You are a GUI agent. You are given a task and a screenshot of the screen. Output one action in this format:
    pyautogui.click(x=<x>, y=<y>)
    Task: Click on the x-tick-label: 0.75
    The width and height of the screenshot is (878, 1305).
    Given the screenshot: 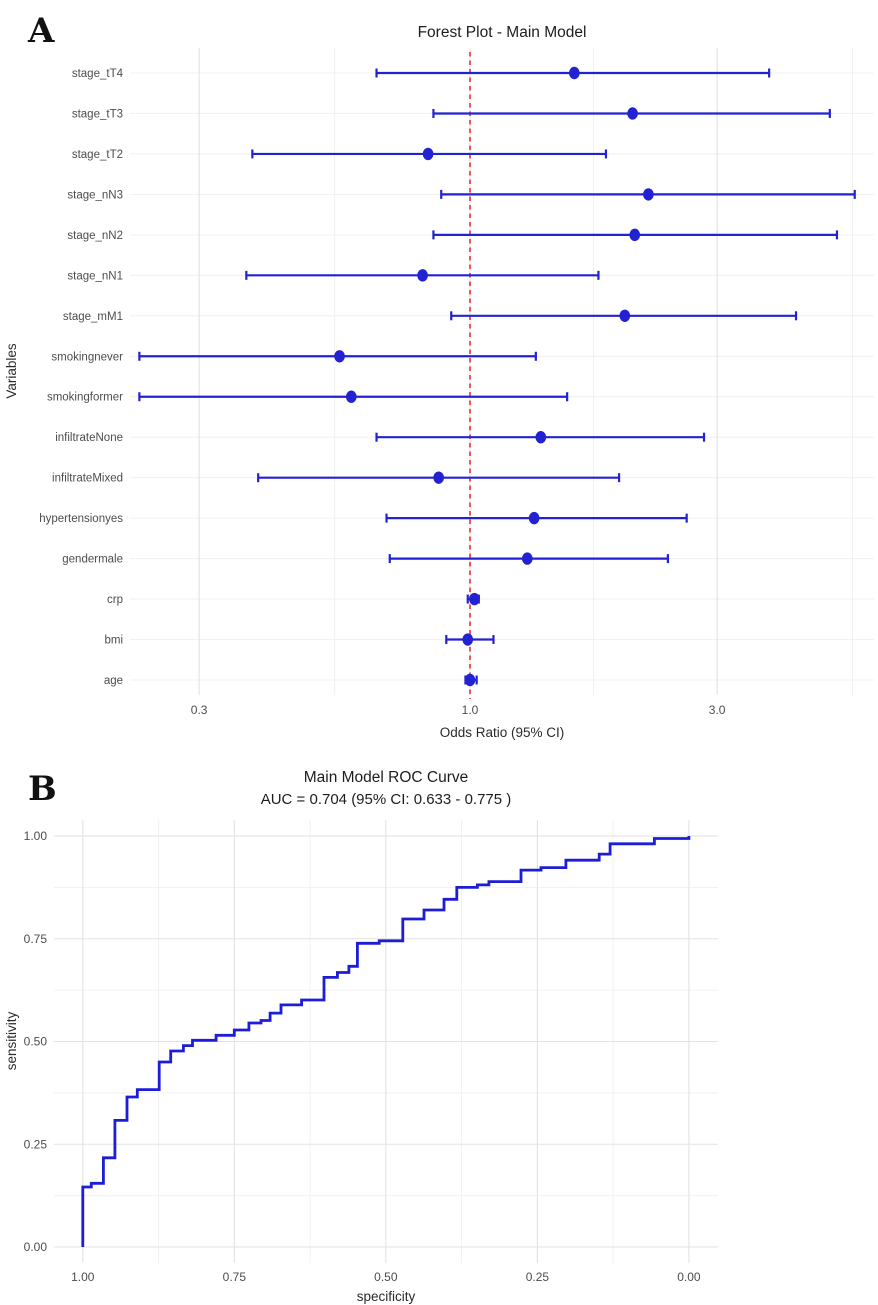 What is the action you would take?
    pyautogui.click(x=235, y=1277)
    